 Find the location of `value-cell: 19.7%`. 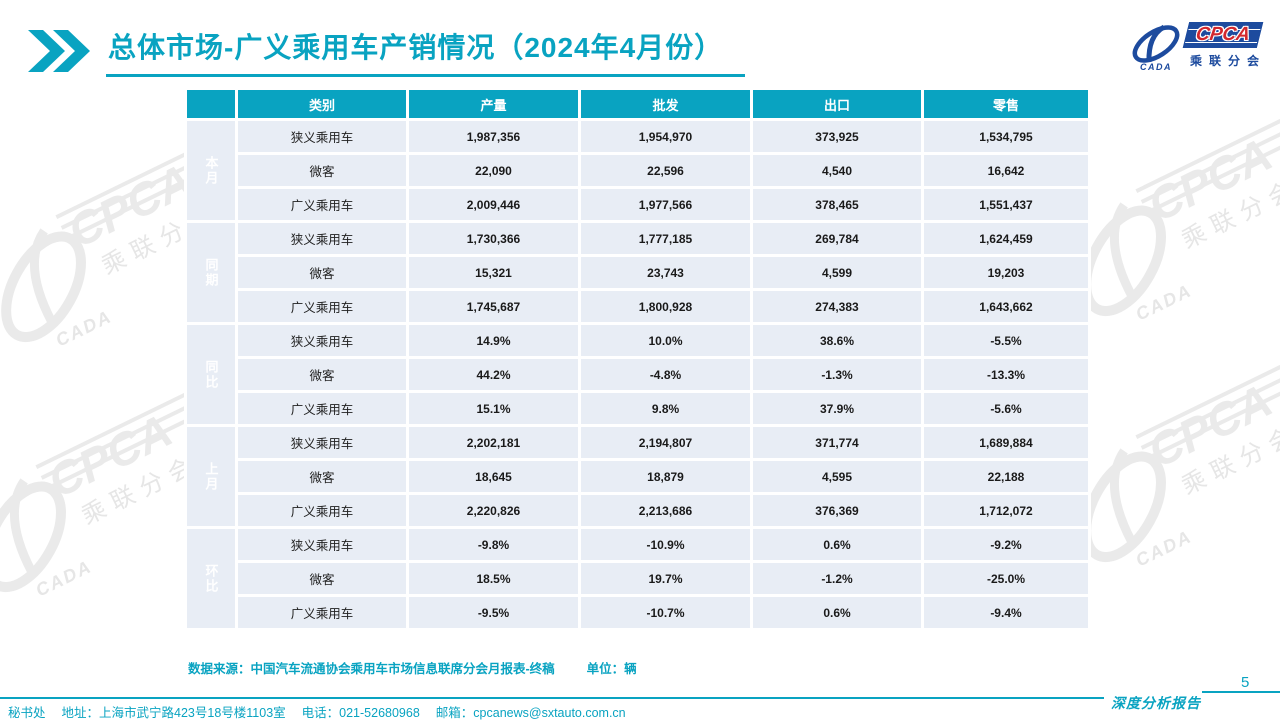

value-cell: 19.7% is located at coordinates (665, 578).